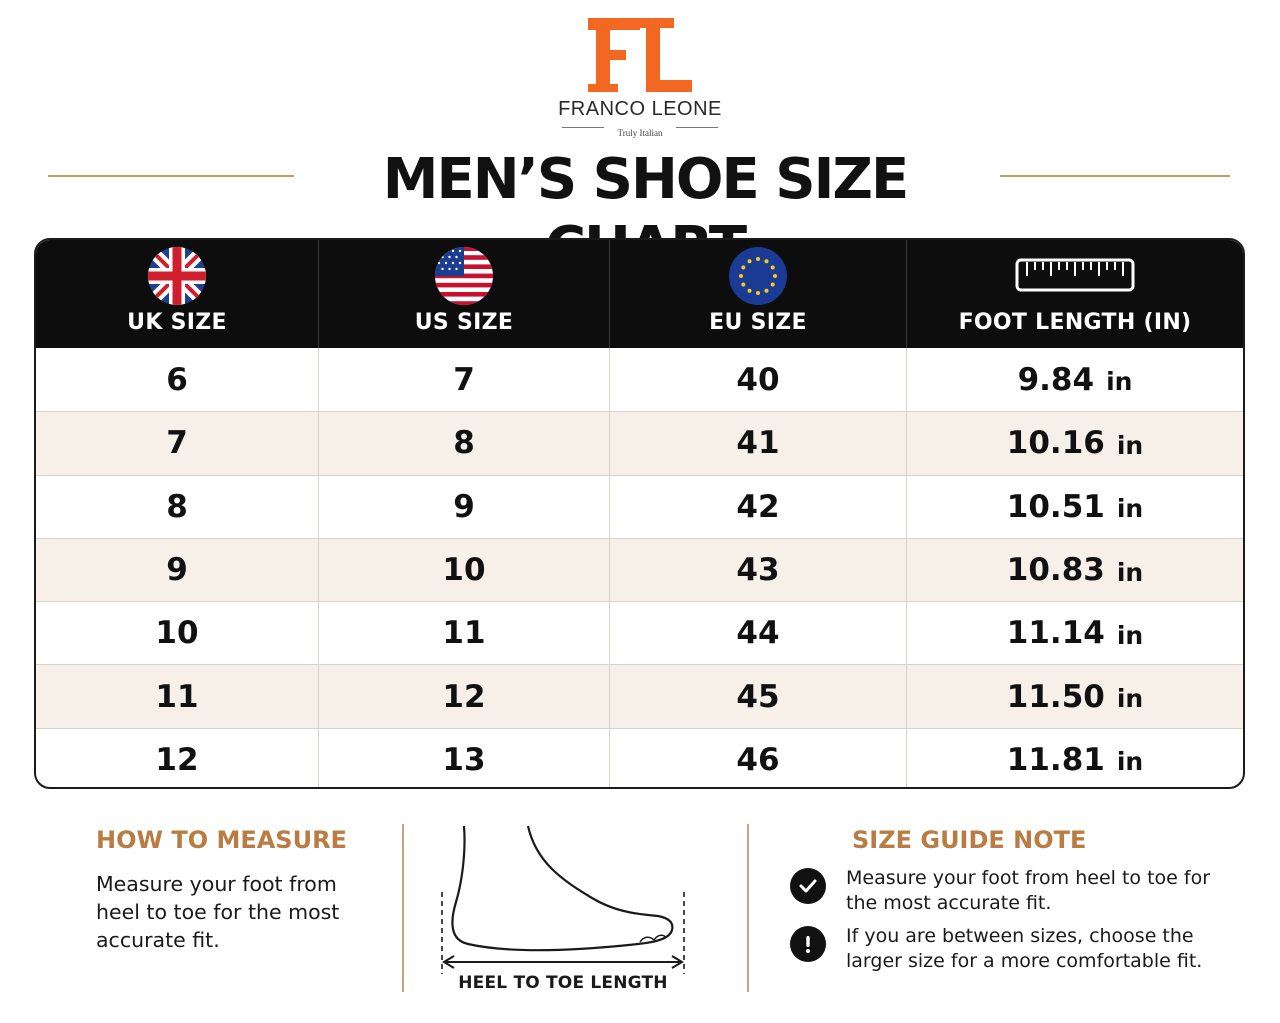 This screenshot has height=1023, width=1280. Describe the element at coordinates (808, 886) in the screenshot. I see `check-icon` at that location.